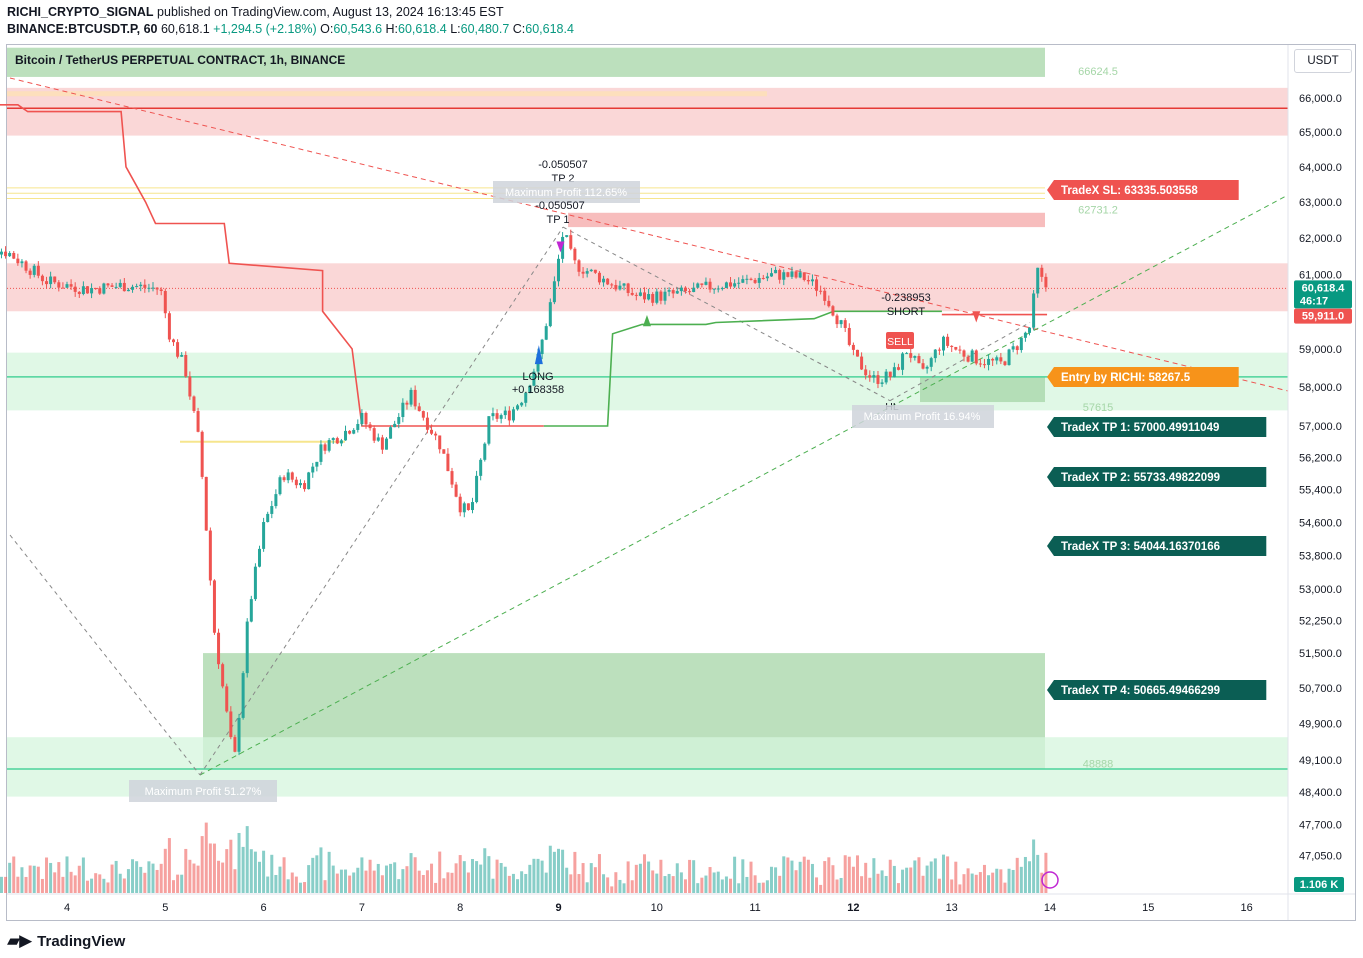 This screenshot has width=1363, height=958. Describe the element at coordinates (80, 12) in the screenshot. I see `author-name: RICHI_CRYPTO_SIGNAL` at that location.